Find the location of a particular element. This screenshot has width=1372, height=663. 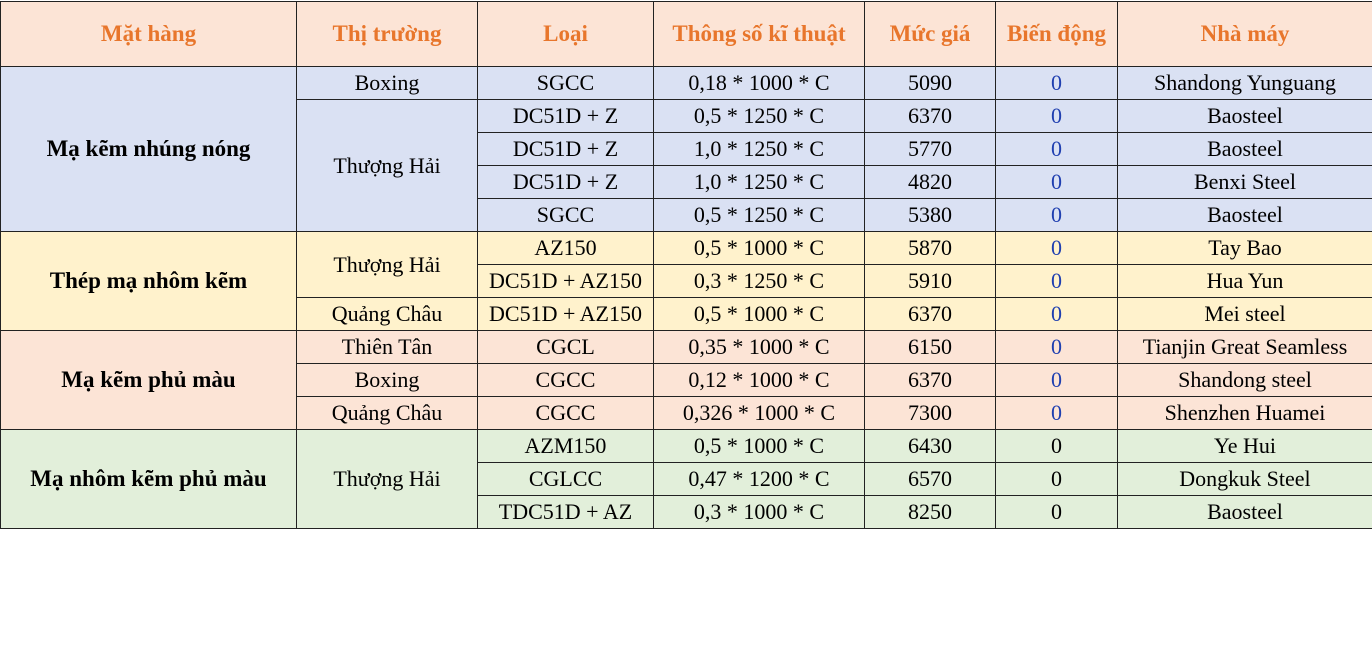

type-cell: CGCL is located at coordinates (565, 347).